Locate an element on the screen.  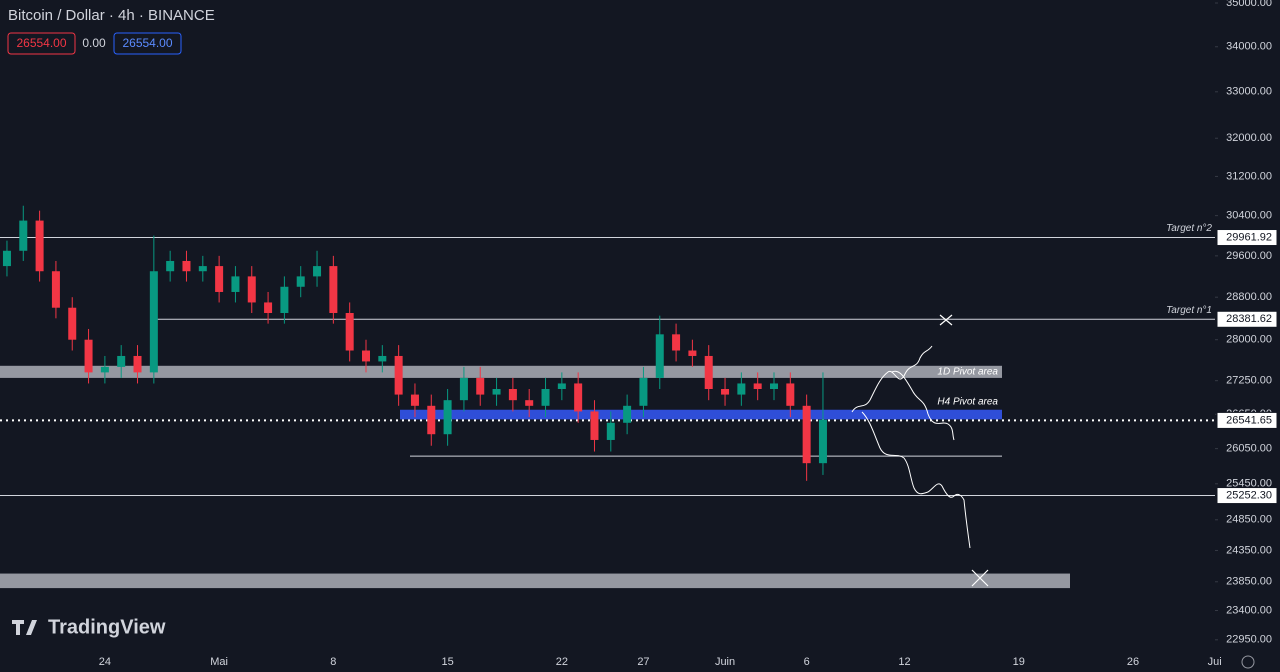
y-tick-label: 35000.00 is located at coordinates (1249, 4).